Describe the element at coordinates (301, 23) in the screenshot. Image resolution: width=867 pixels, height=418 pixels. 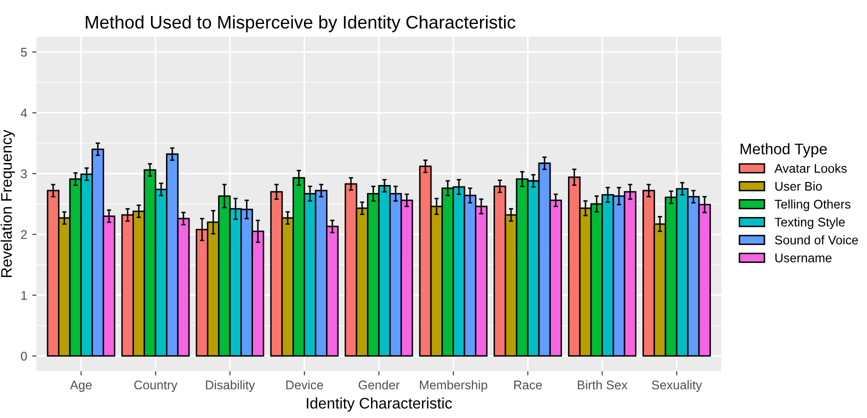
I see `chart-title: Method Used to Misperceive by Identity Characteristic` at that location.